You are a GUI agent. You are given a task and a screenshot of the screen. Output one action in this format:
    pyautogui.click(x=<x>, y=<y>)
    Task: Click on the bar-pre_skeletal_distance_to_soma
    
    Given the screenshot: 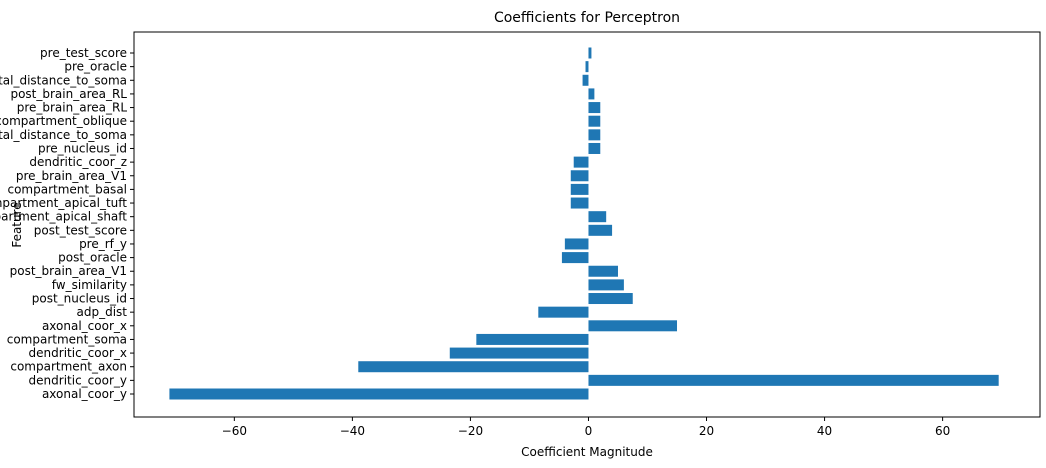 What is the action you would take?
    pyautogui.click(x=594, y=135)
    